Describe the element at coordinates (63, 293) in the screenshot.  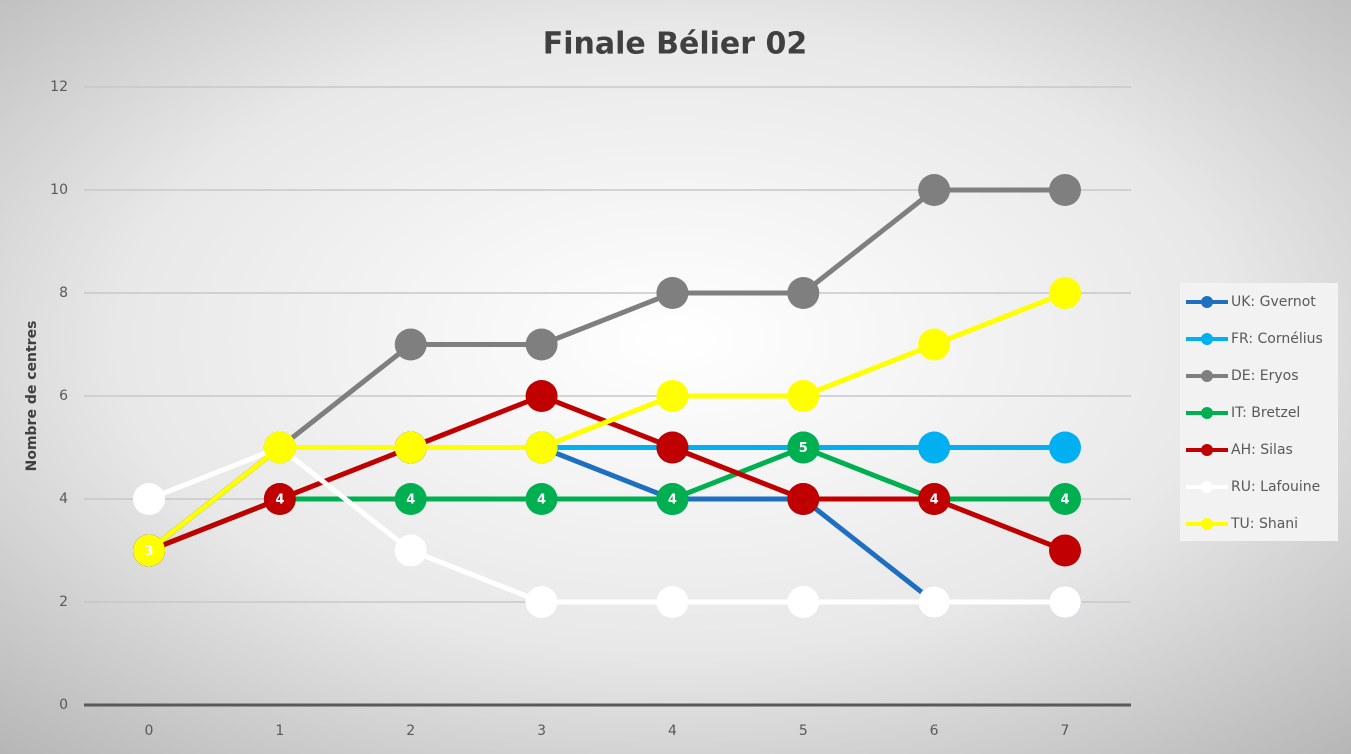
I see `y-tick-label: 8` at that location.